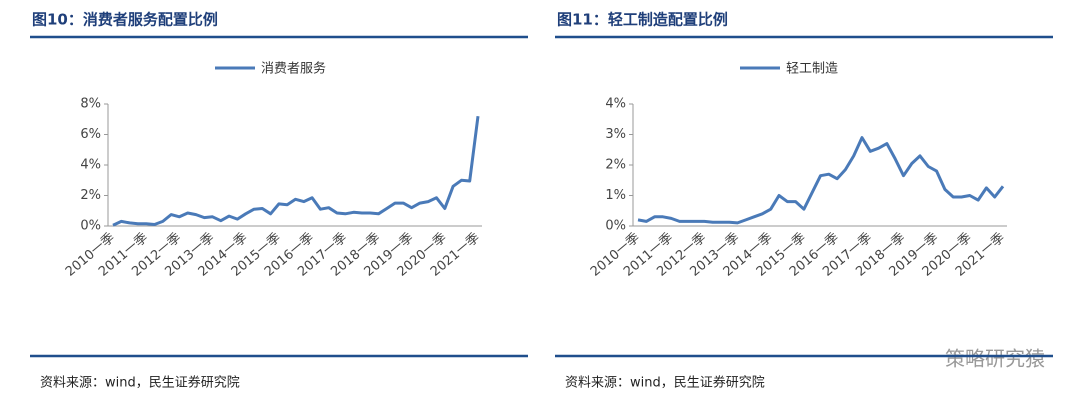 The width and height of the screenshot is (1080, 409). Describe the element at coordinates (642, 20) in the screenshot. I see `chart-title: 图11：轻工制造配置比例` at that location.